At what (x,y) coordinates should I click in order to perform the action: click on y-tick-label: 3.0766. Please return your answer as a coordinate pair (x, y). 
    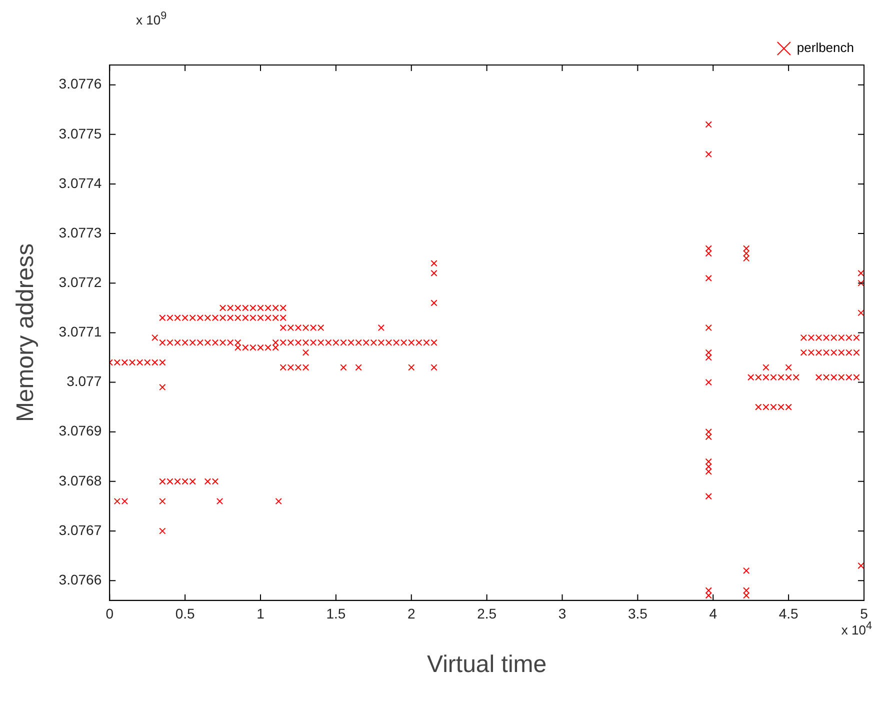
    Looking at the image, I should click on (80, 579).